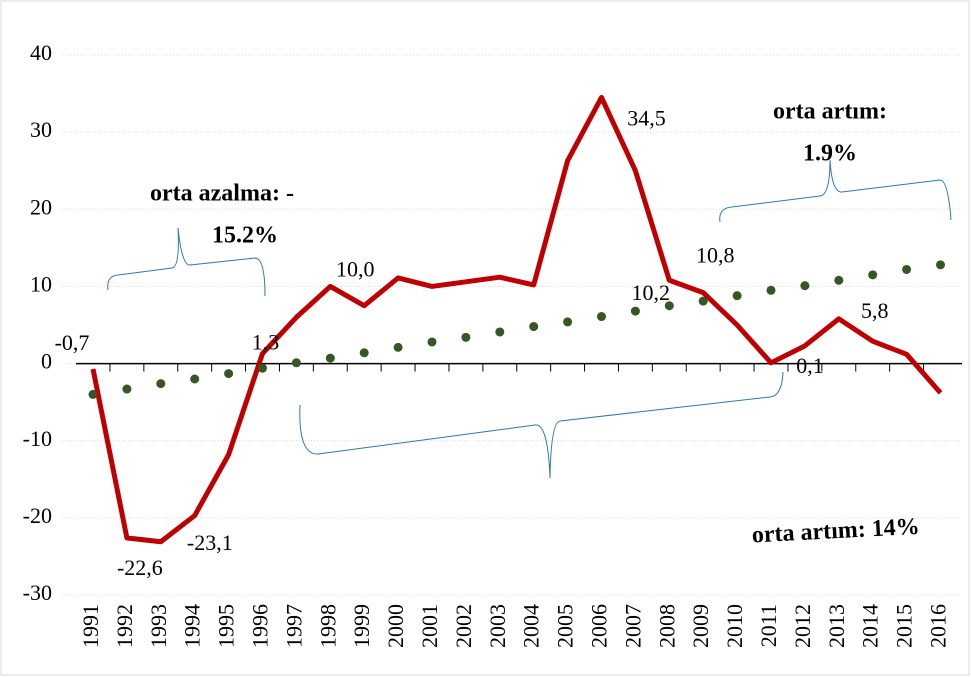 This screenshot has width=971, height=677. I want to click on x-tick-label: 2002, so click(463, 626).